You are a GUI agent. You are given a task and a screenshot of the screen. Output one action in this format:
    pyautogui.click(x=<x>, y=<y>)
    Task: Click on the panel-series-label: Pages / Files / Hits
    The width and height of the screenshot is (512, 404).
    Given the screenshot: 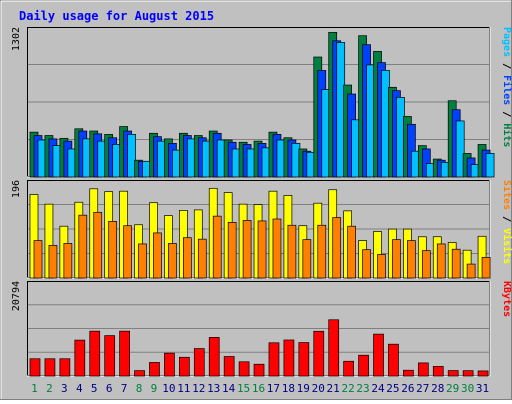 What is the action you would take?
    pyautogui.click(x=506, y=87)
    